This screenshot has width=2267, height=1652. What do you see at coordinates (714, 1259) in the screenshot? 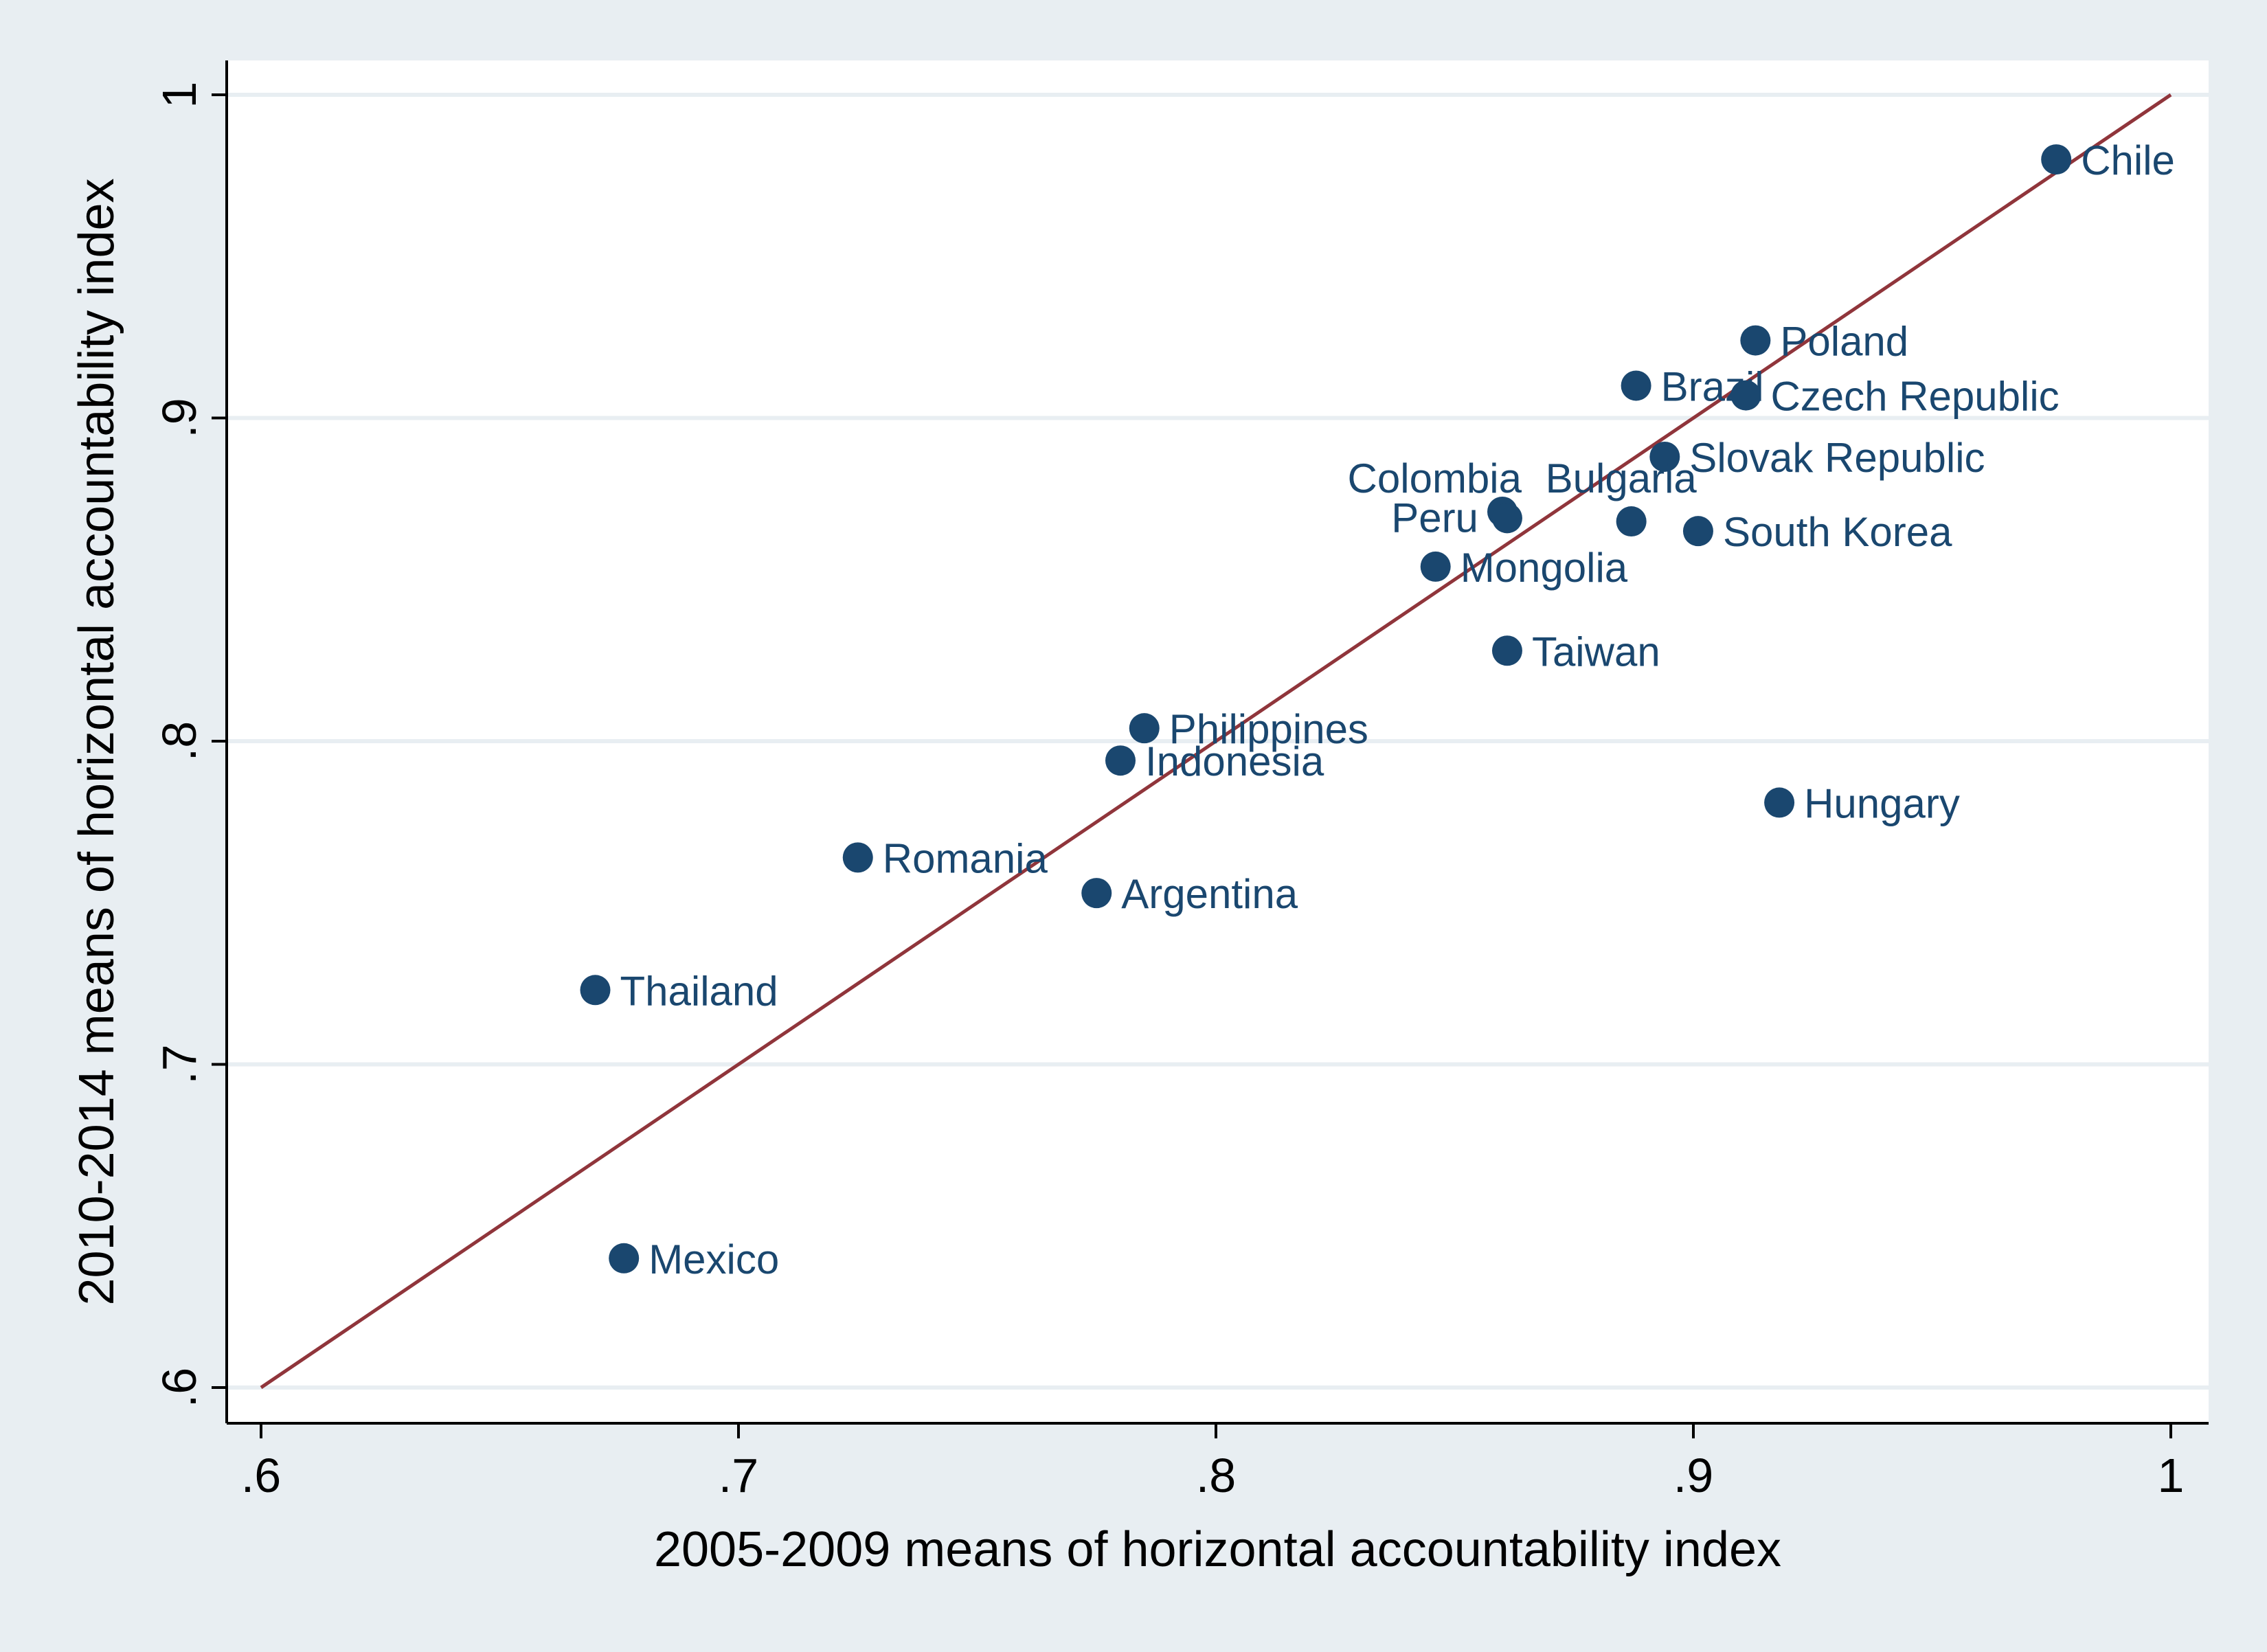
I see `point-label: Mexico` at bounding box center [714, 1259].